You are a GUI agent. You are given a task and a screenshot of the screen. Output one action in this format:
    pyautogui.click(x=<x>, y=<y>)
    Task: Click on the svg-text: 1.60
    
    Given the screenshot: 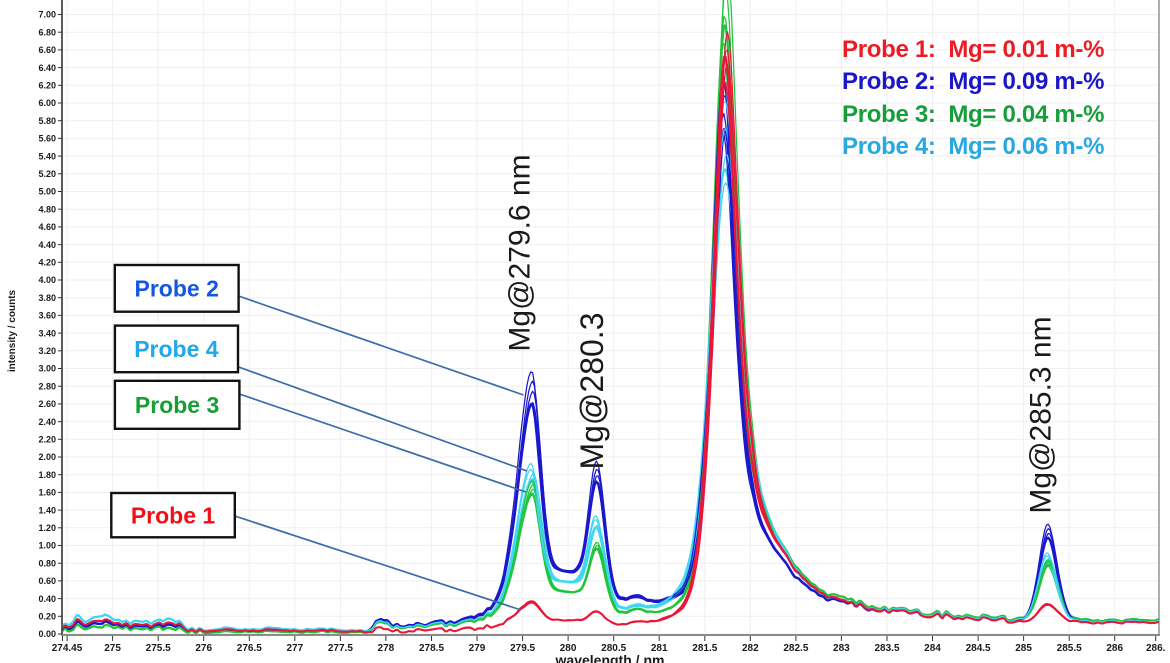 What is the action you would take?
    pyautogui.click(x=47, y=493)
    